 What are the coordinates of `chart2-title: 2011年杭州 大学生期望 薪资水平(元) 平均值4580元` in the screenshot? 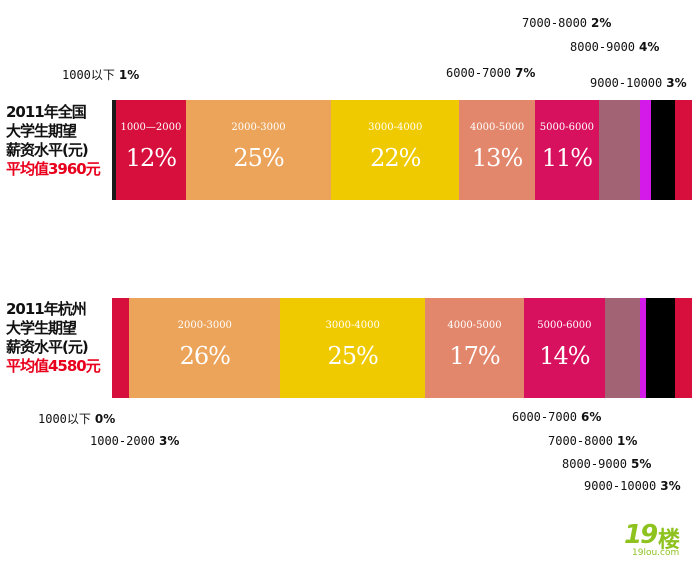 It's located at (58, 338).